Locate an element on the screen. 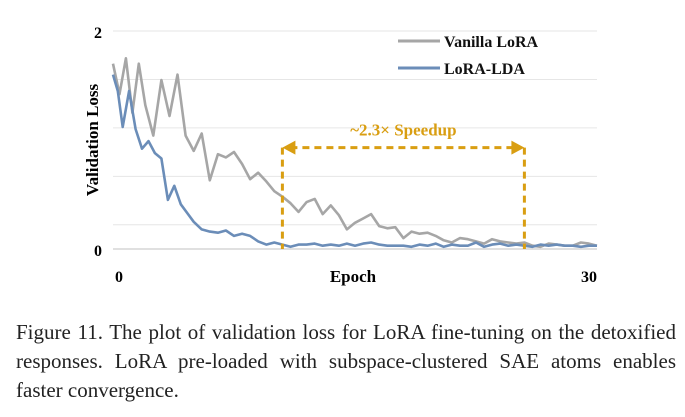 The width and height of the screenshot is (685, 417). speedup-label: ~2.3× Speedup is located at coordinates (403, 130).